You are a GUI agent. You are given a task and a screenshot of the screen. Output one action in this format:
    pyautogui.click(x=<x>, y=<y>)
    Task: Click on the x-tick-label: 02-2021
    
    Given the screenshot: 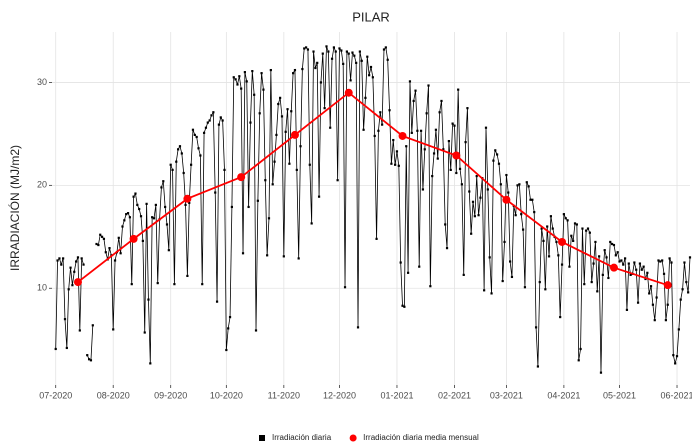 What is the action you would take?
    pyautogui.click(x=454, y=395)
    